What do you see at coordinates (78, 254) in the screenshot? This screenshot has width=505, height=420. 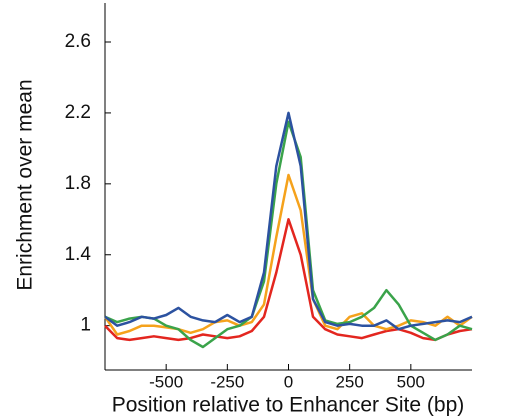 I see `y-tick-label: 1.4` at bounding box center [78, 254].